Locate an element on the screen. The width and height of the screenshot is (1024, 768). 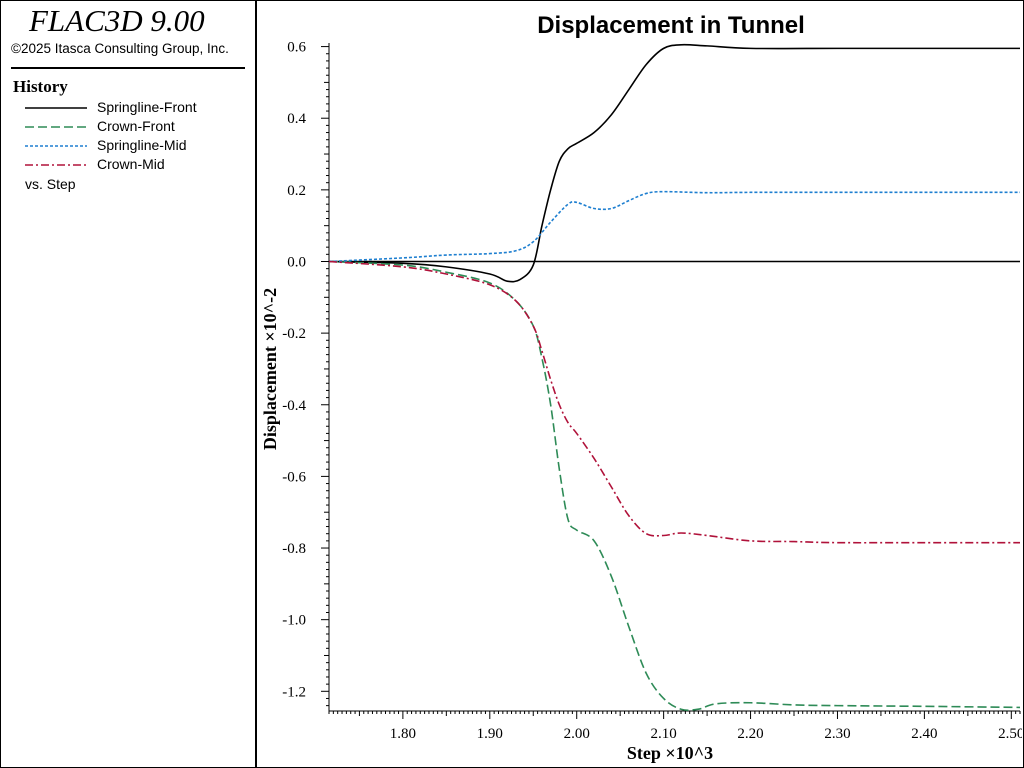
legend-label: Springline-Mid is located at coordinates (142, 145).